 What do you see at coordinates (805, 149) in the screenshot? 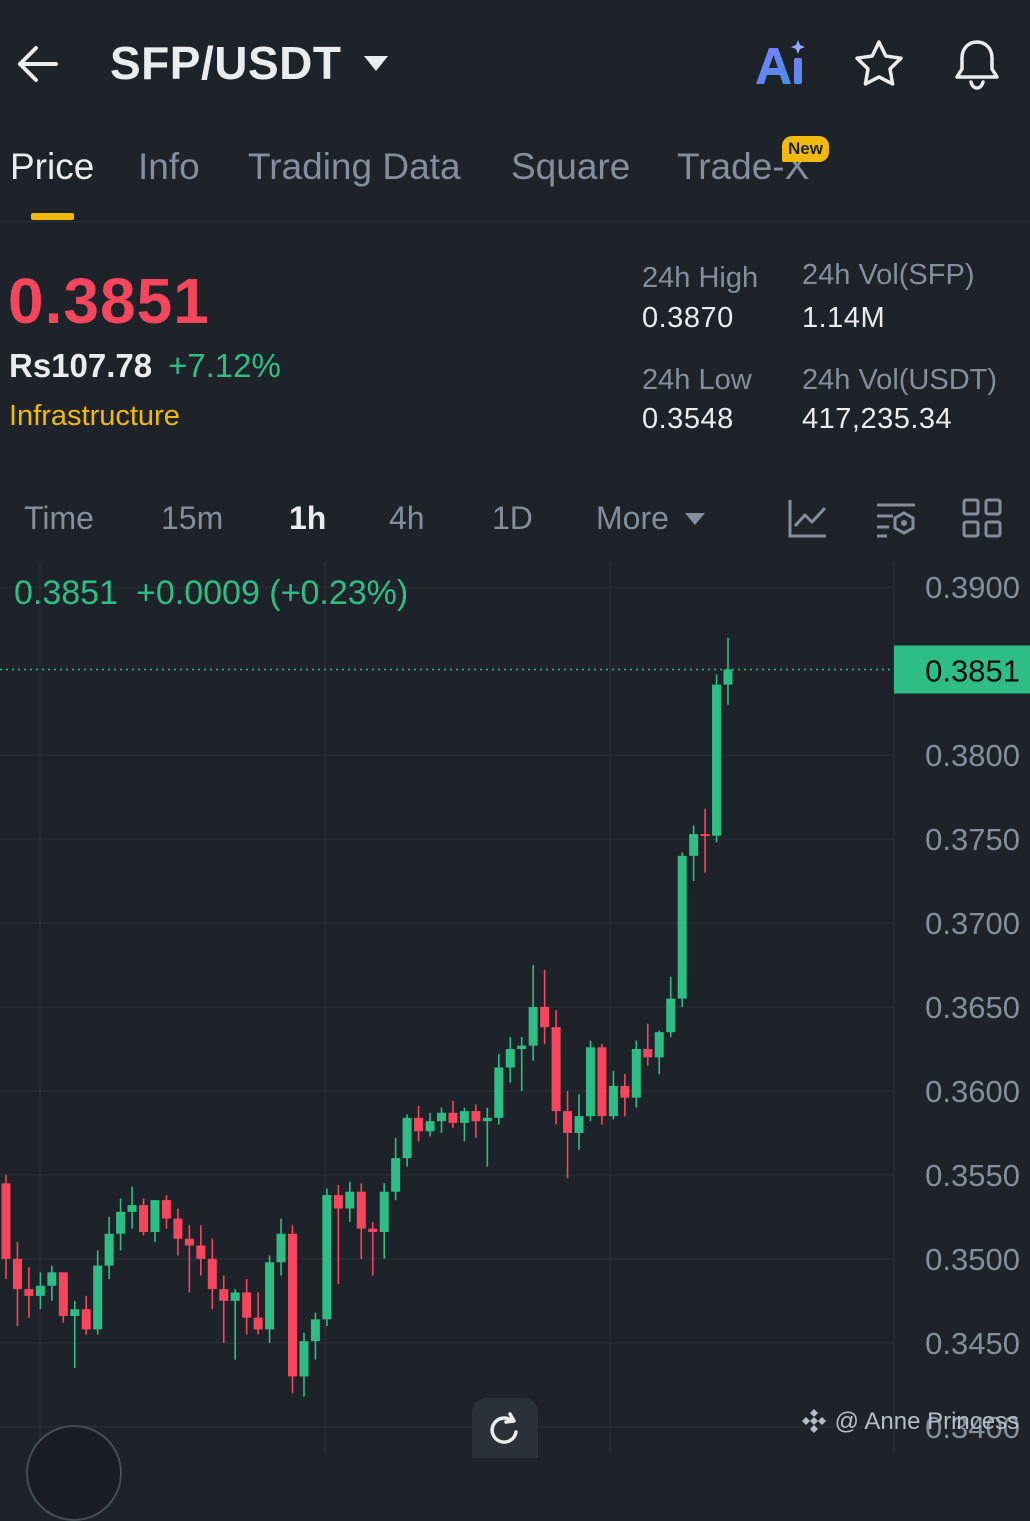
I see `new-badge: New` at bounding box center [805, 149].